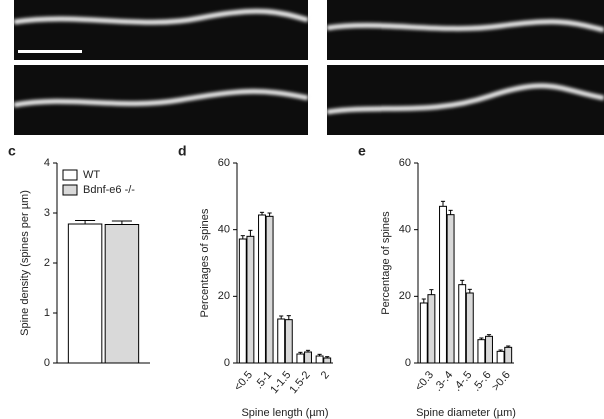 This screenshot has height=419, width=604. I want to click on y-tick-label: 1, so click(47, 313).